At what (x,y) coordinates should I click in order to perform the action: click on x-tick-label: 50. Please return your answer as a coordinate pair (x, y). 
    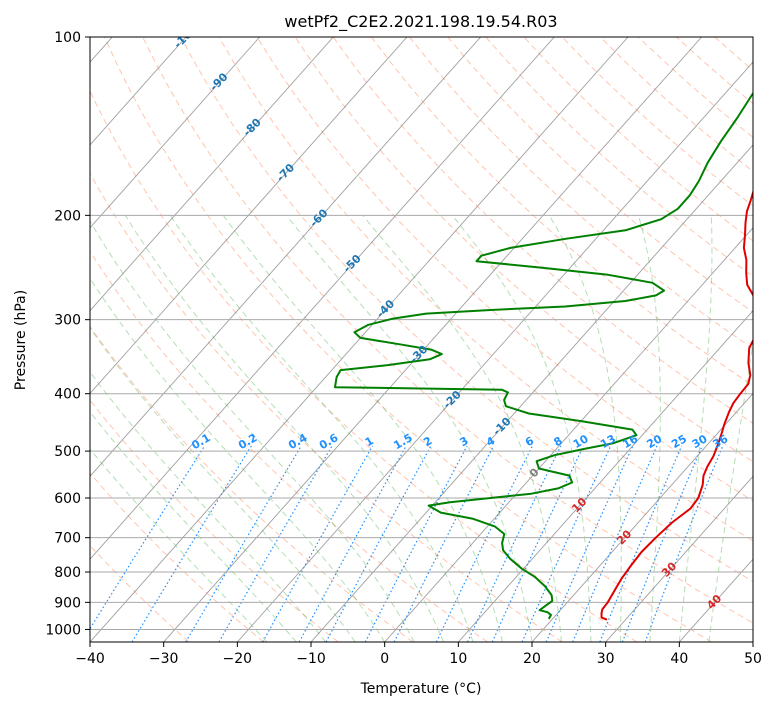
    Looking at the image, I should click on (753, 659).